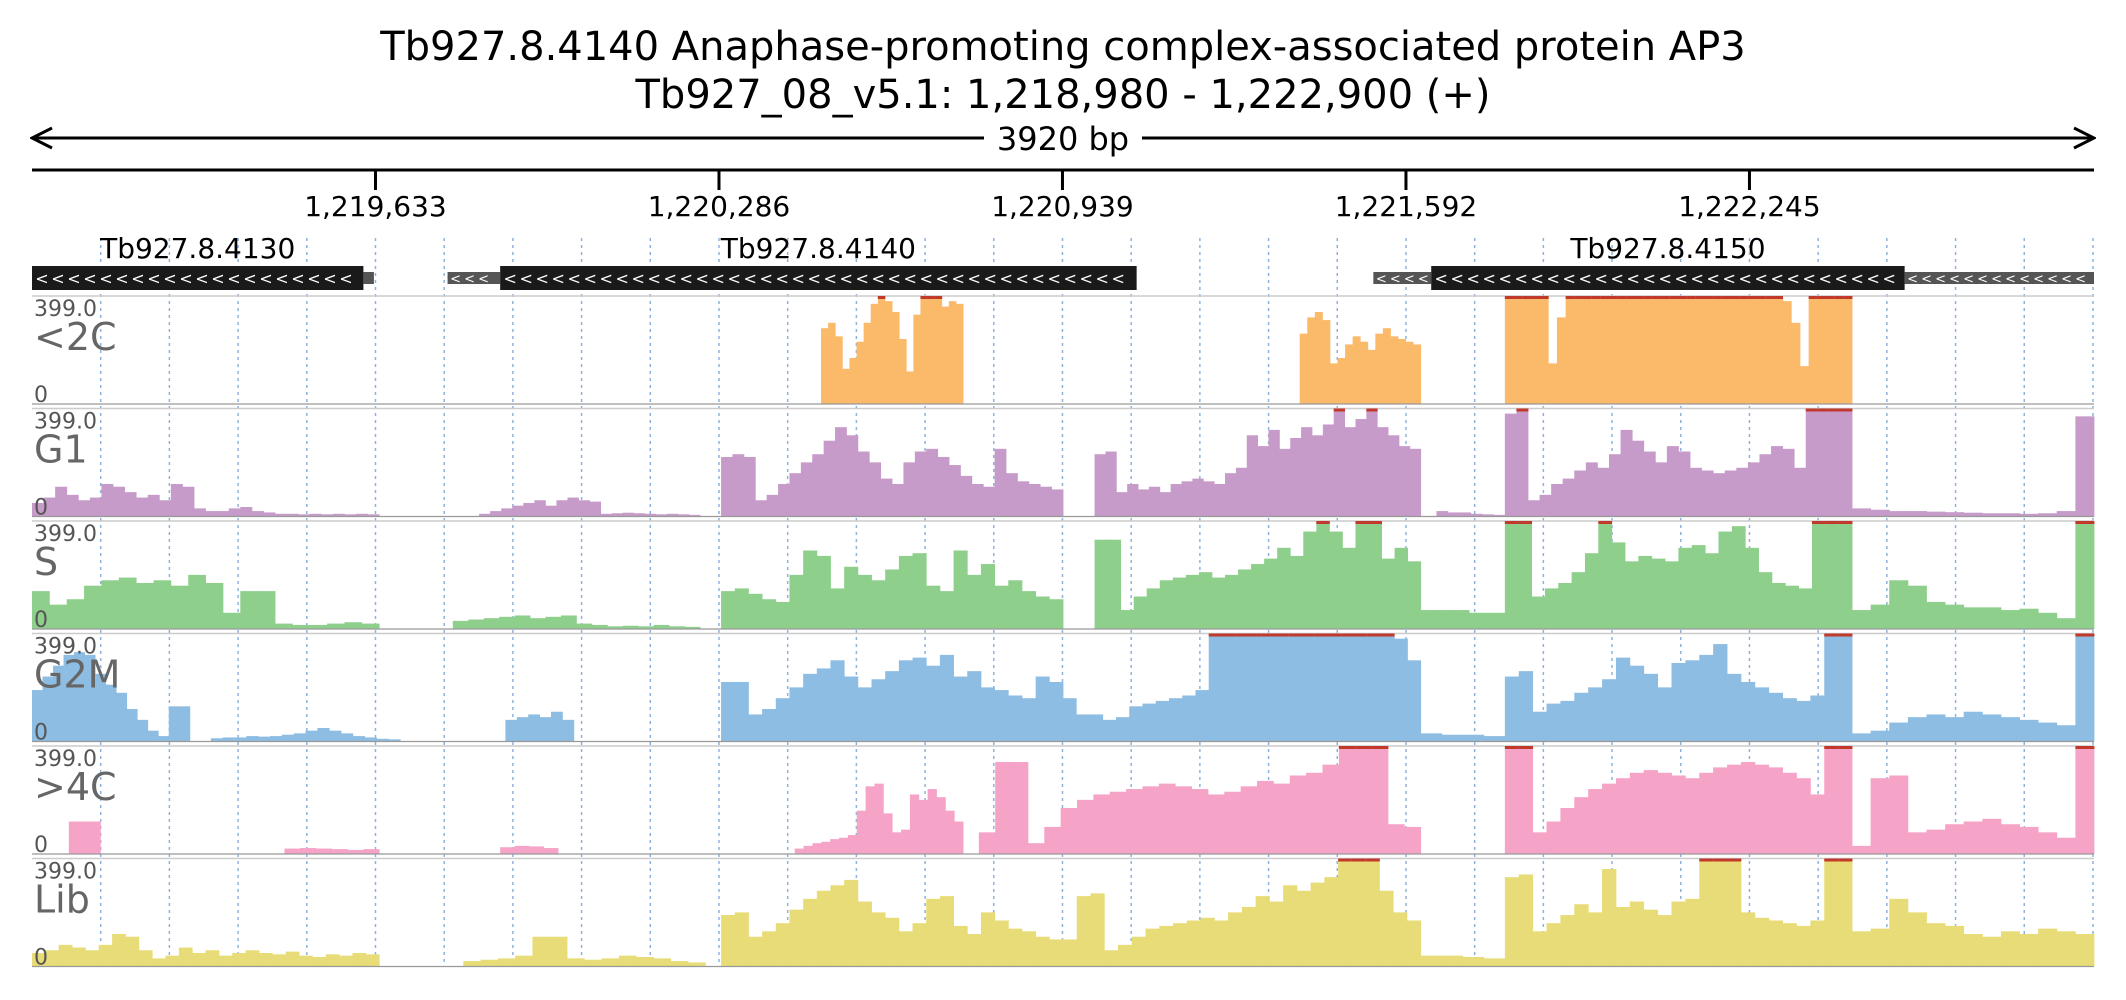 The width and height of the screenshot is (2126, 1000). I want to click on gene-utr, so click(368, 278).